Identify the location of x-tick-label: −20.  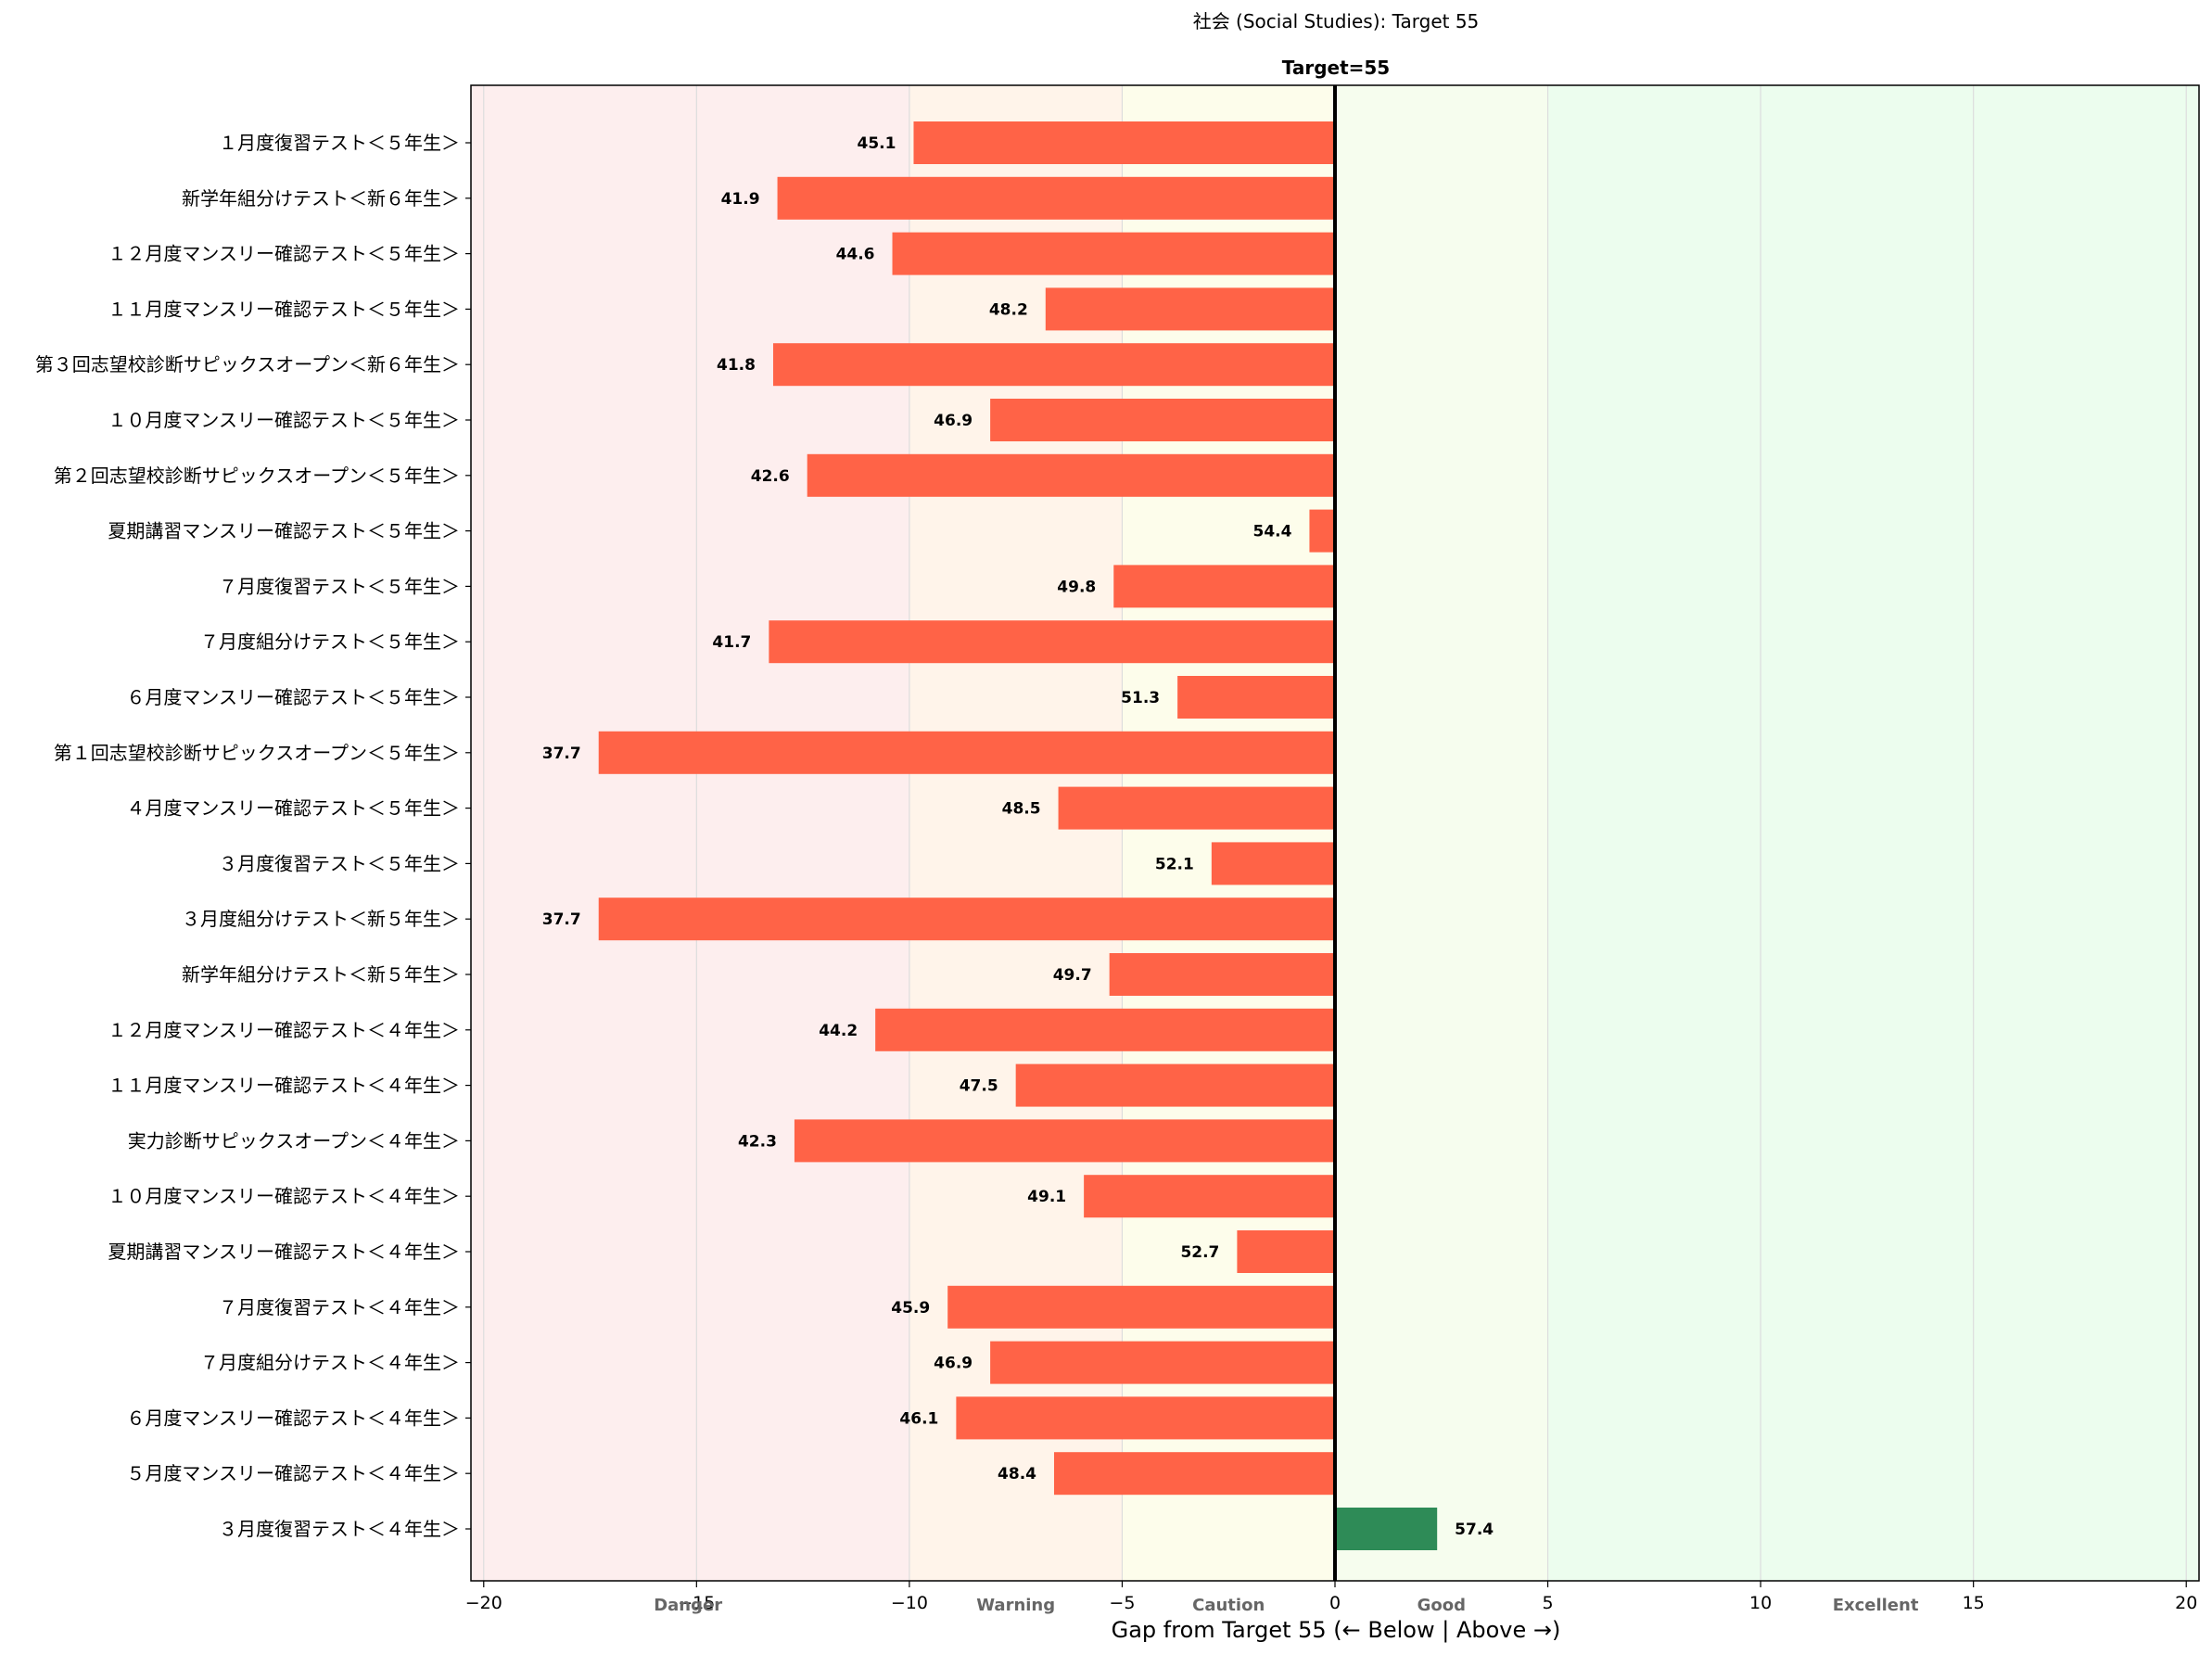
(483, 1603).